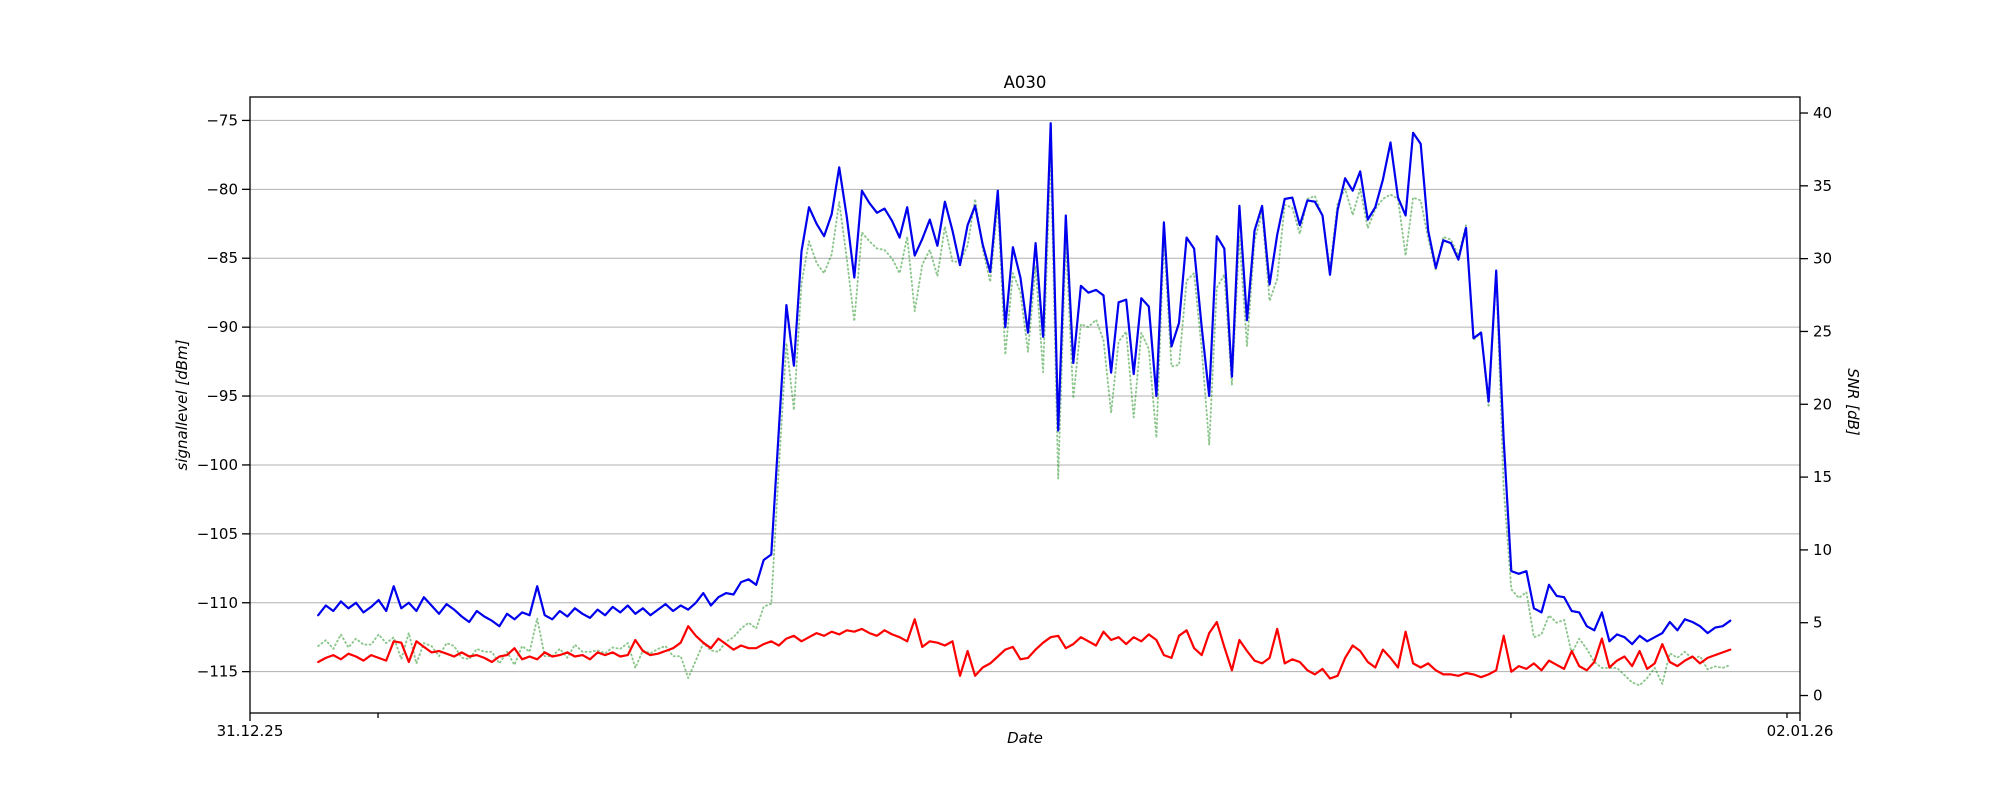  Describe the element at coordinates (1822, 550) in the screenshot. I see `right-tick-label: 10` at that location.